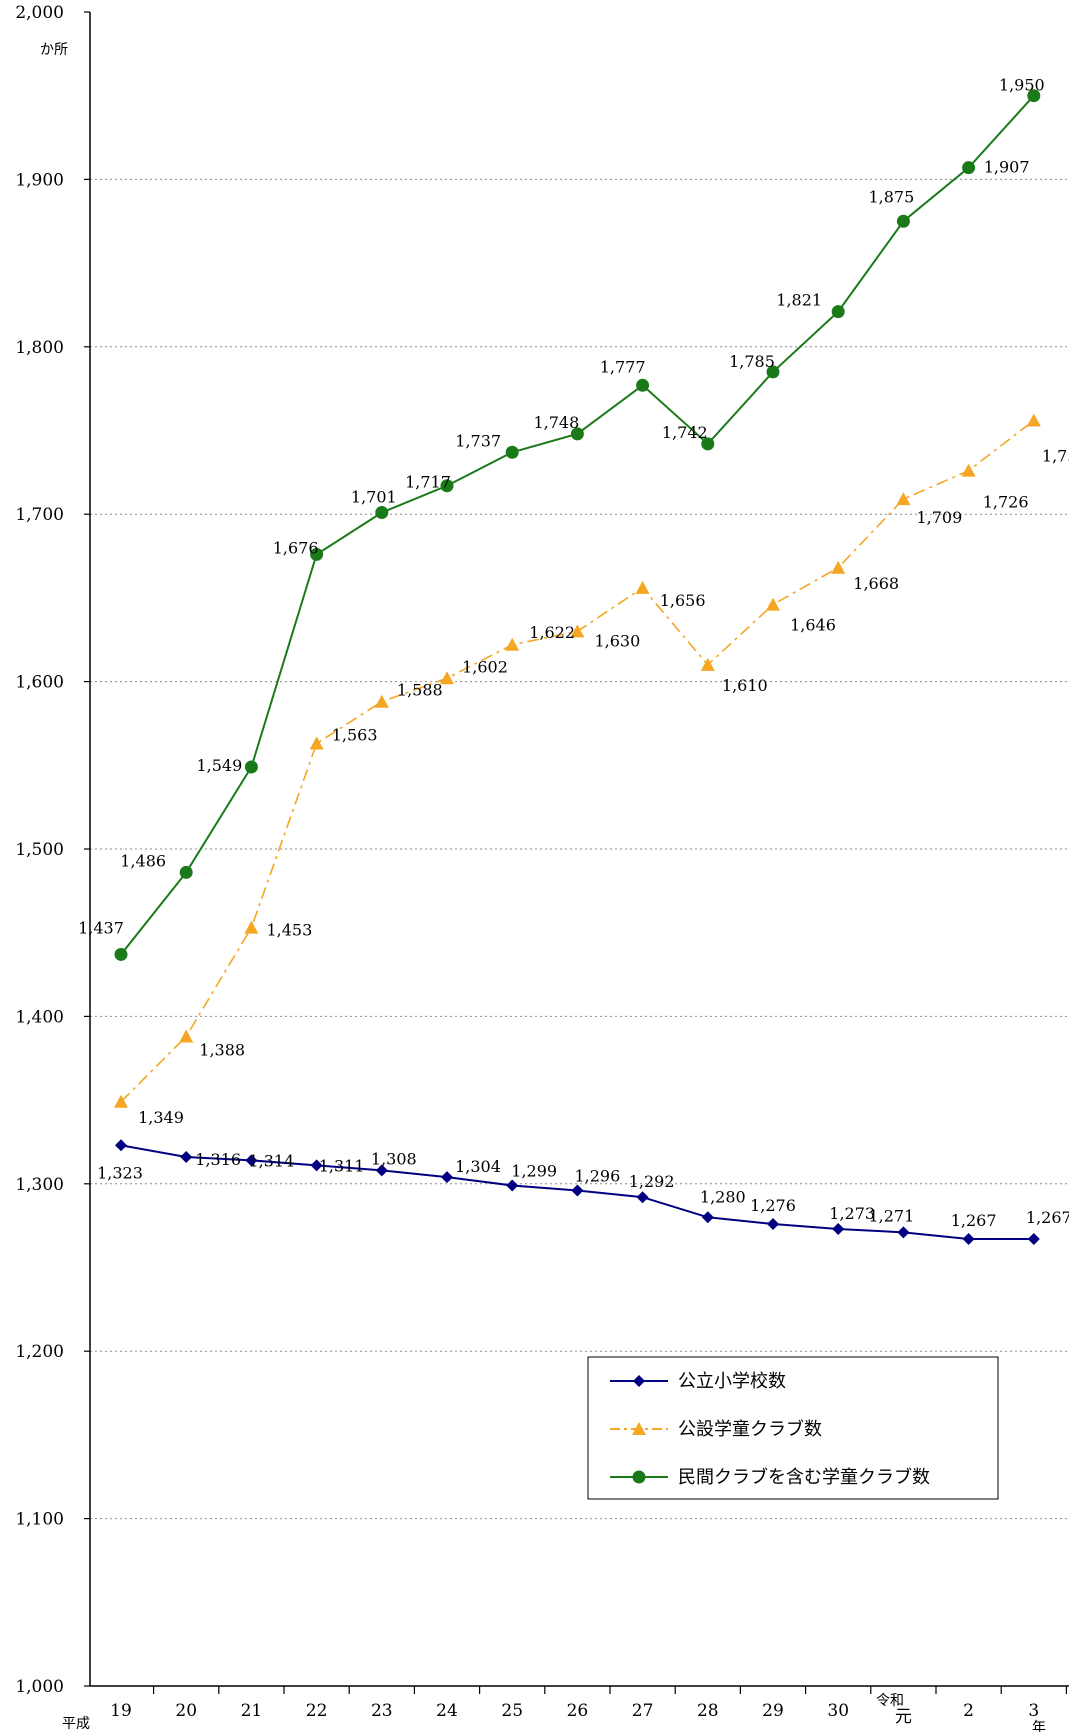  What do you see at coordinates (485, 666) in the screenshot?
I see `data-label: 1,602` at bounding box center [485, 666].